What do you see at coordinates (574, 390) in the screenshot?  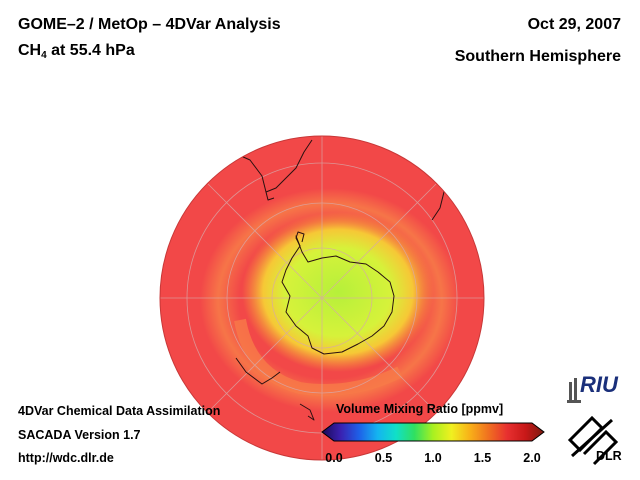 I see `riu-building-icon` at bounding box center [574, 390].